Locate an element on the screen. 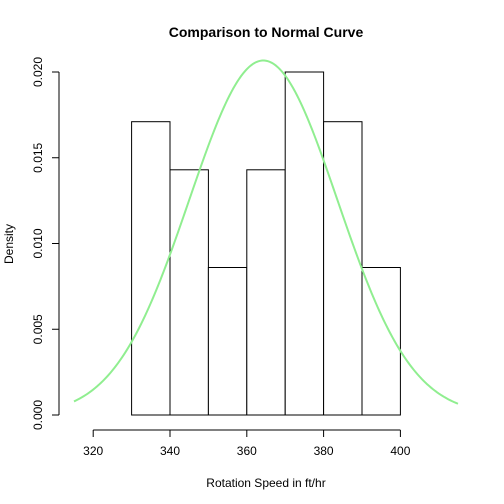  x-axis: 320 340 360 380 400 is located at coordinates (247, 443).